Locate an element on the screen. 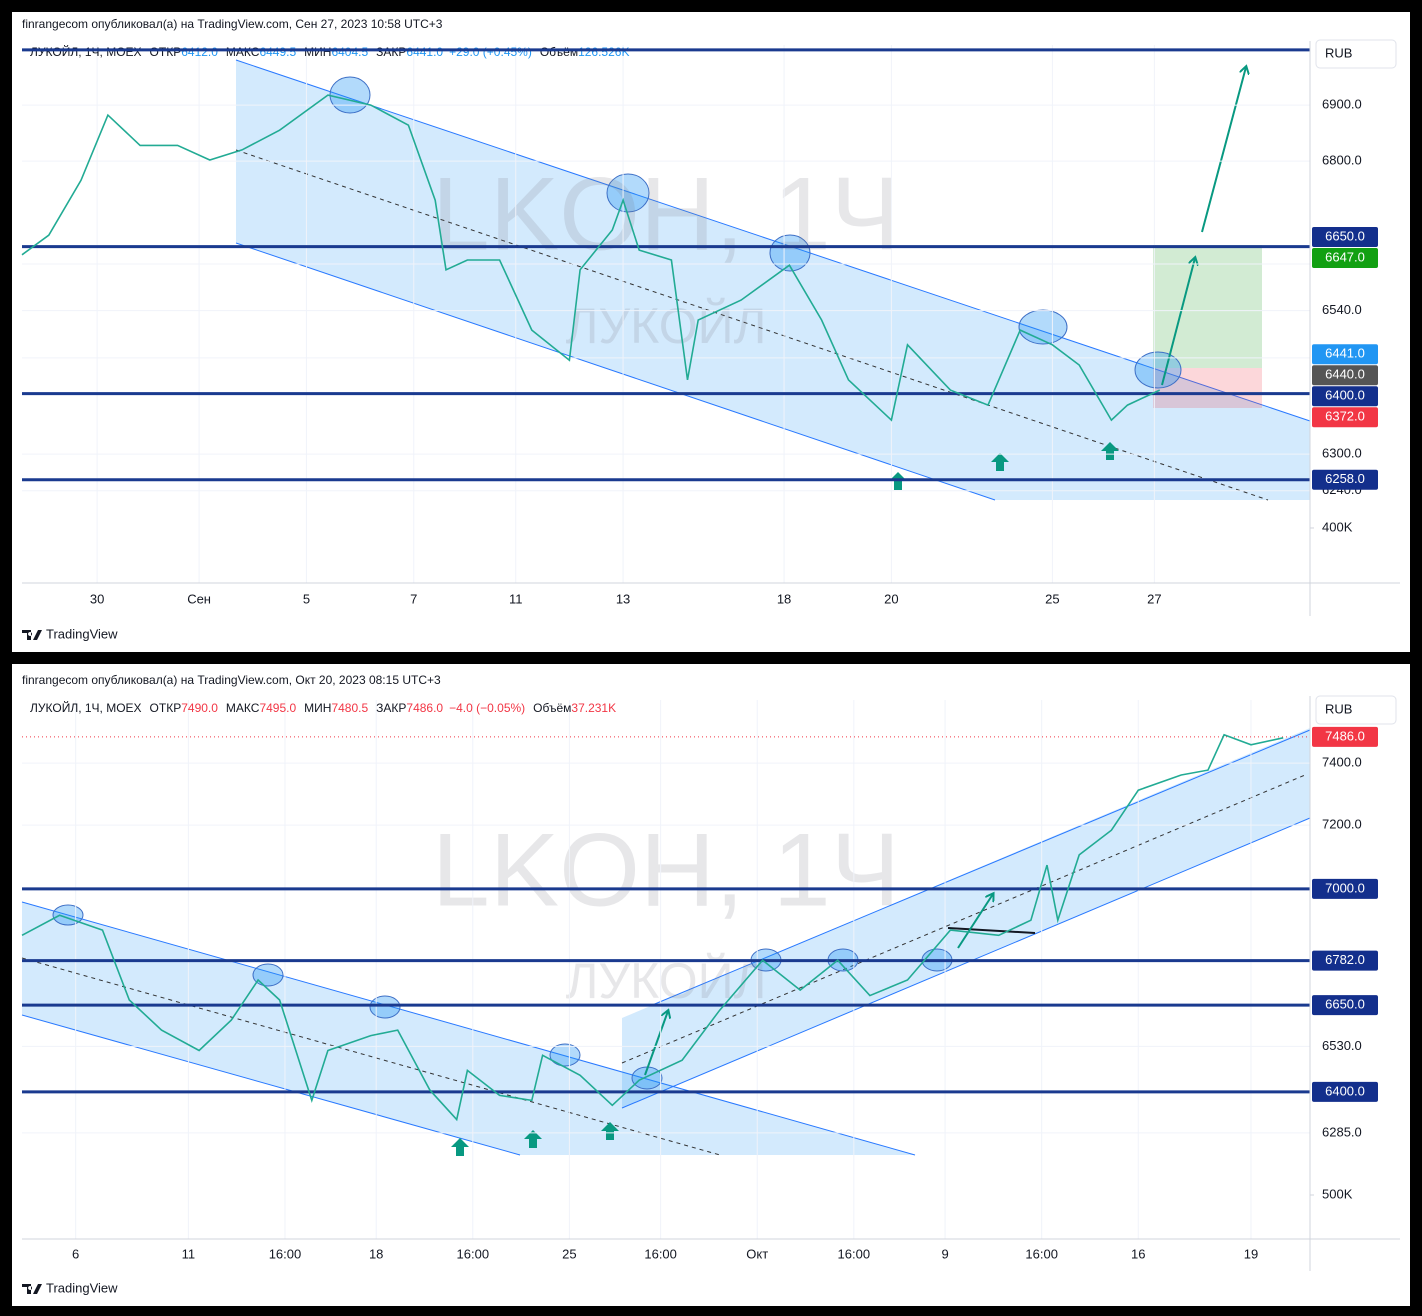  price-badge-label: 6258.0 is located at coordinates (1345, 478).